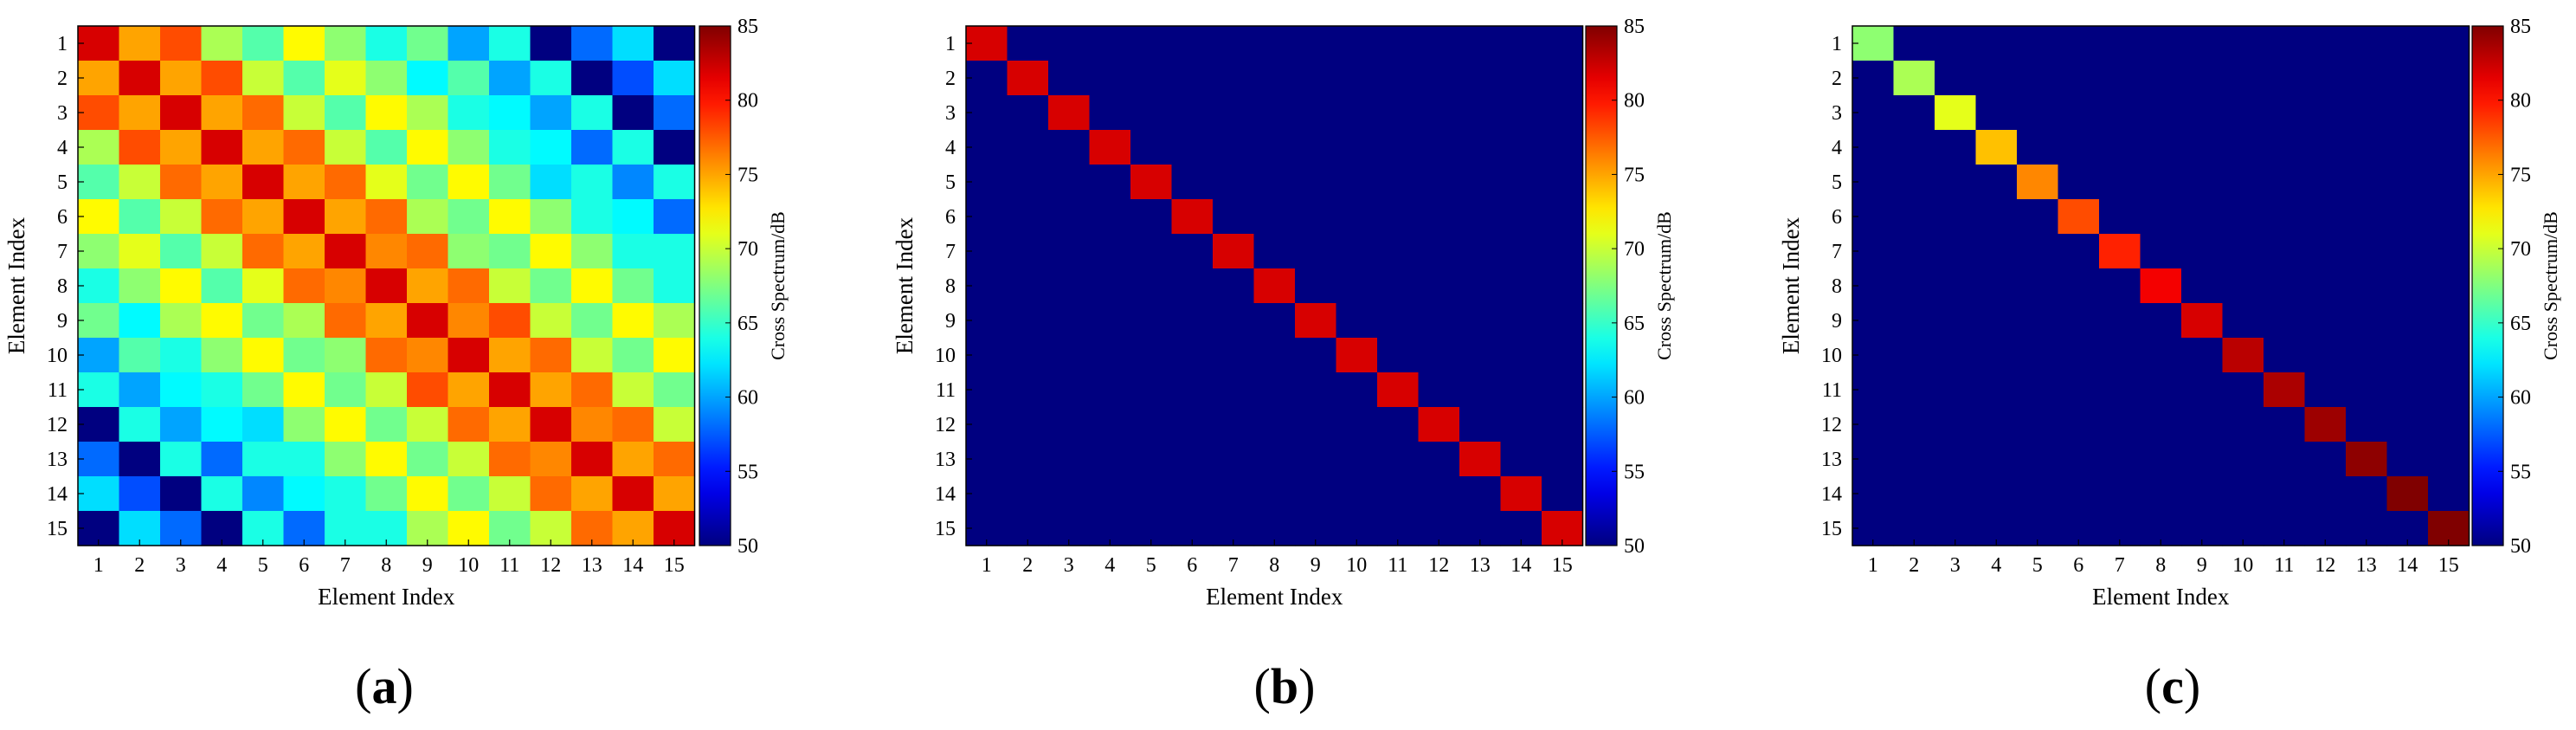  What do you see at coordinates (57, 356) in the screenshot?
I see `y-tick-label: 10` at bounding box center [57, 356].